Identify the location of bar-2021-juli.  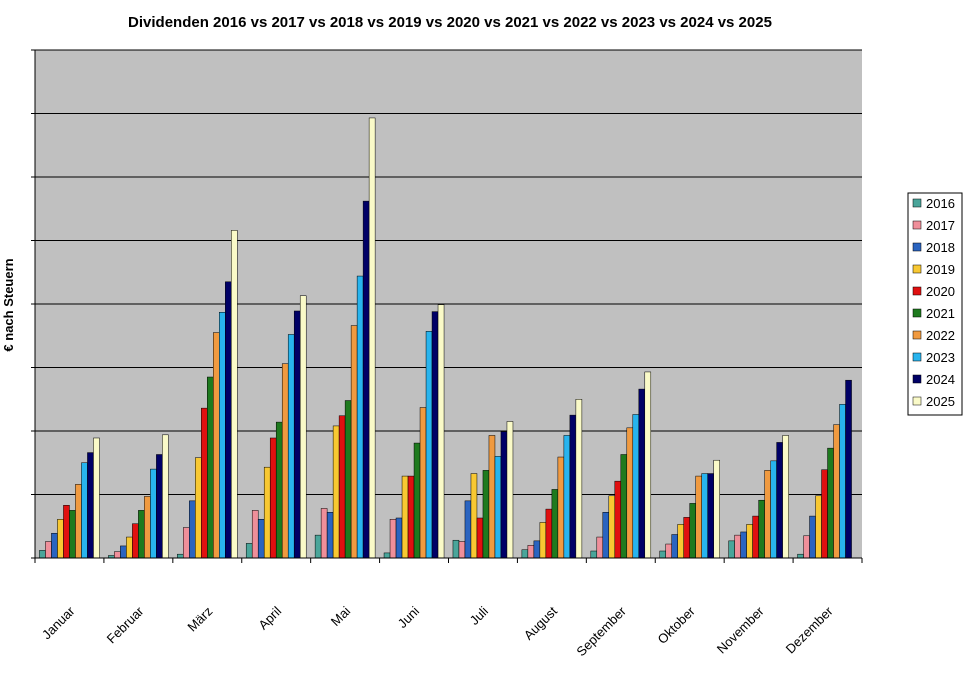
(486, 514).